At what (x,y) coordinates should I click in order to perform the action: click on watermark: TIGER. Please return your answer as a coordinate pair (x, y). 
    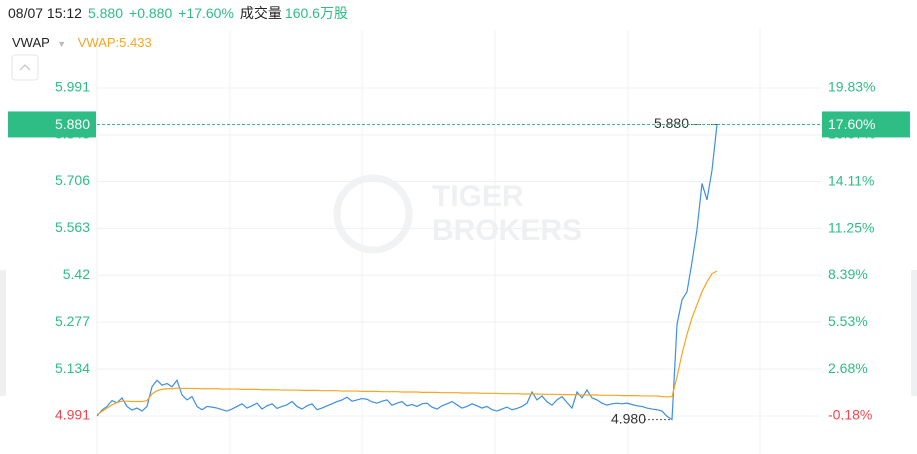
    Looking at the image, I should click on (478, 196).